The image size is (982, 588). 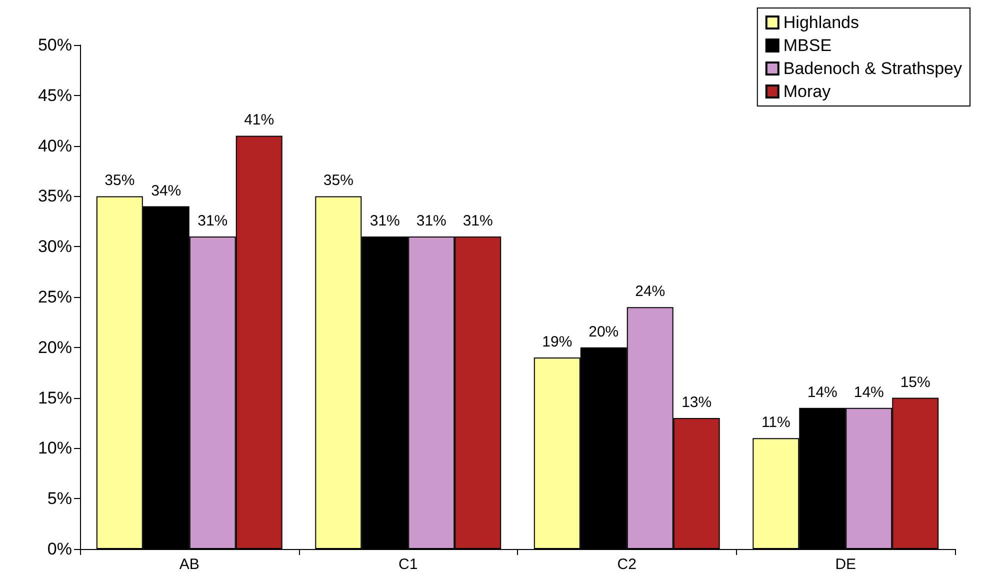 What do you see at coordinates (603, 331) in the screenshot?
I see `data-label: 20%` at bounding box center [603, 331].